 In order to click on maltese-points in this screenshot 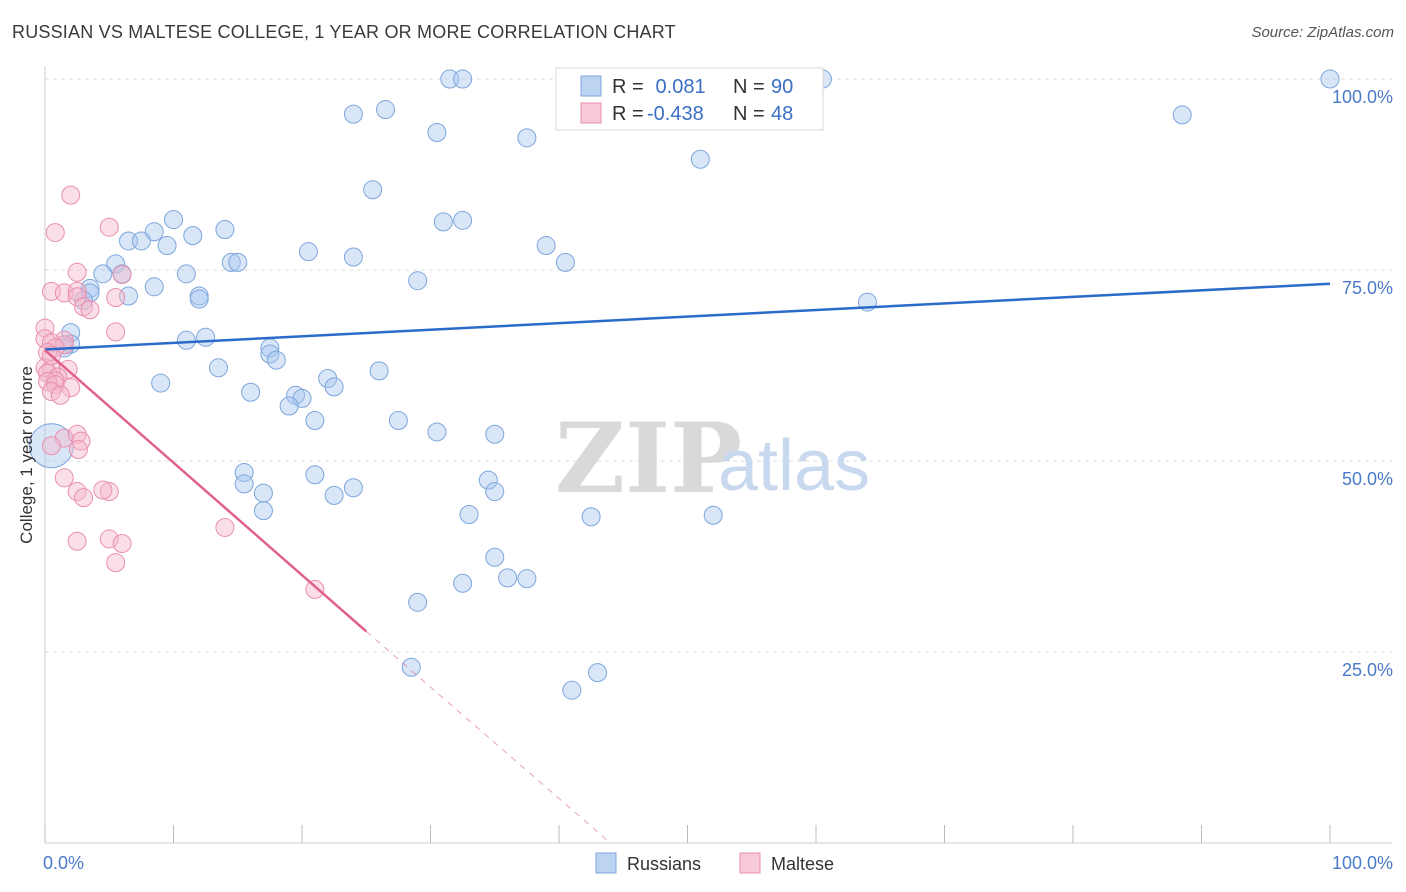, I will do `click(180, 392)`.